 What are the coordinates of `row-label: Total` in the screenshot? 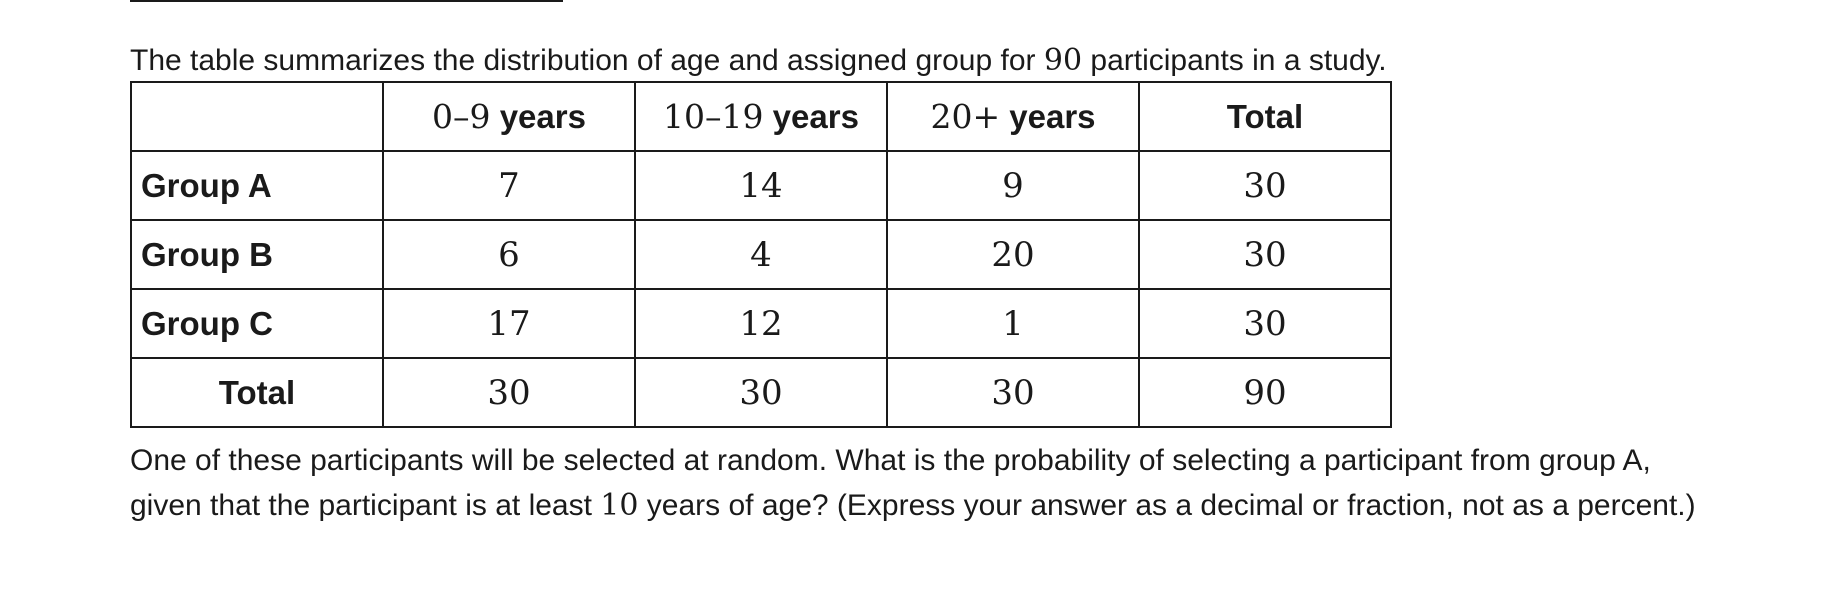 It's located at (257, 392).